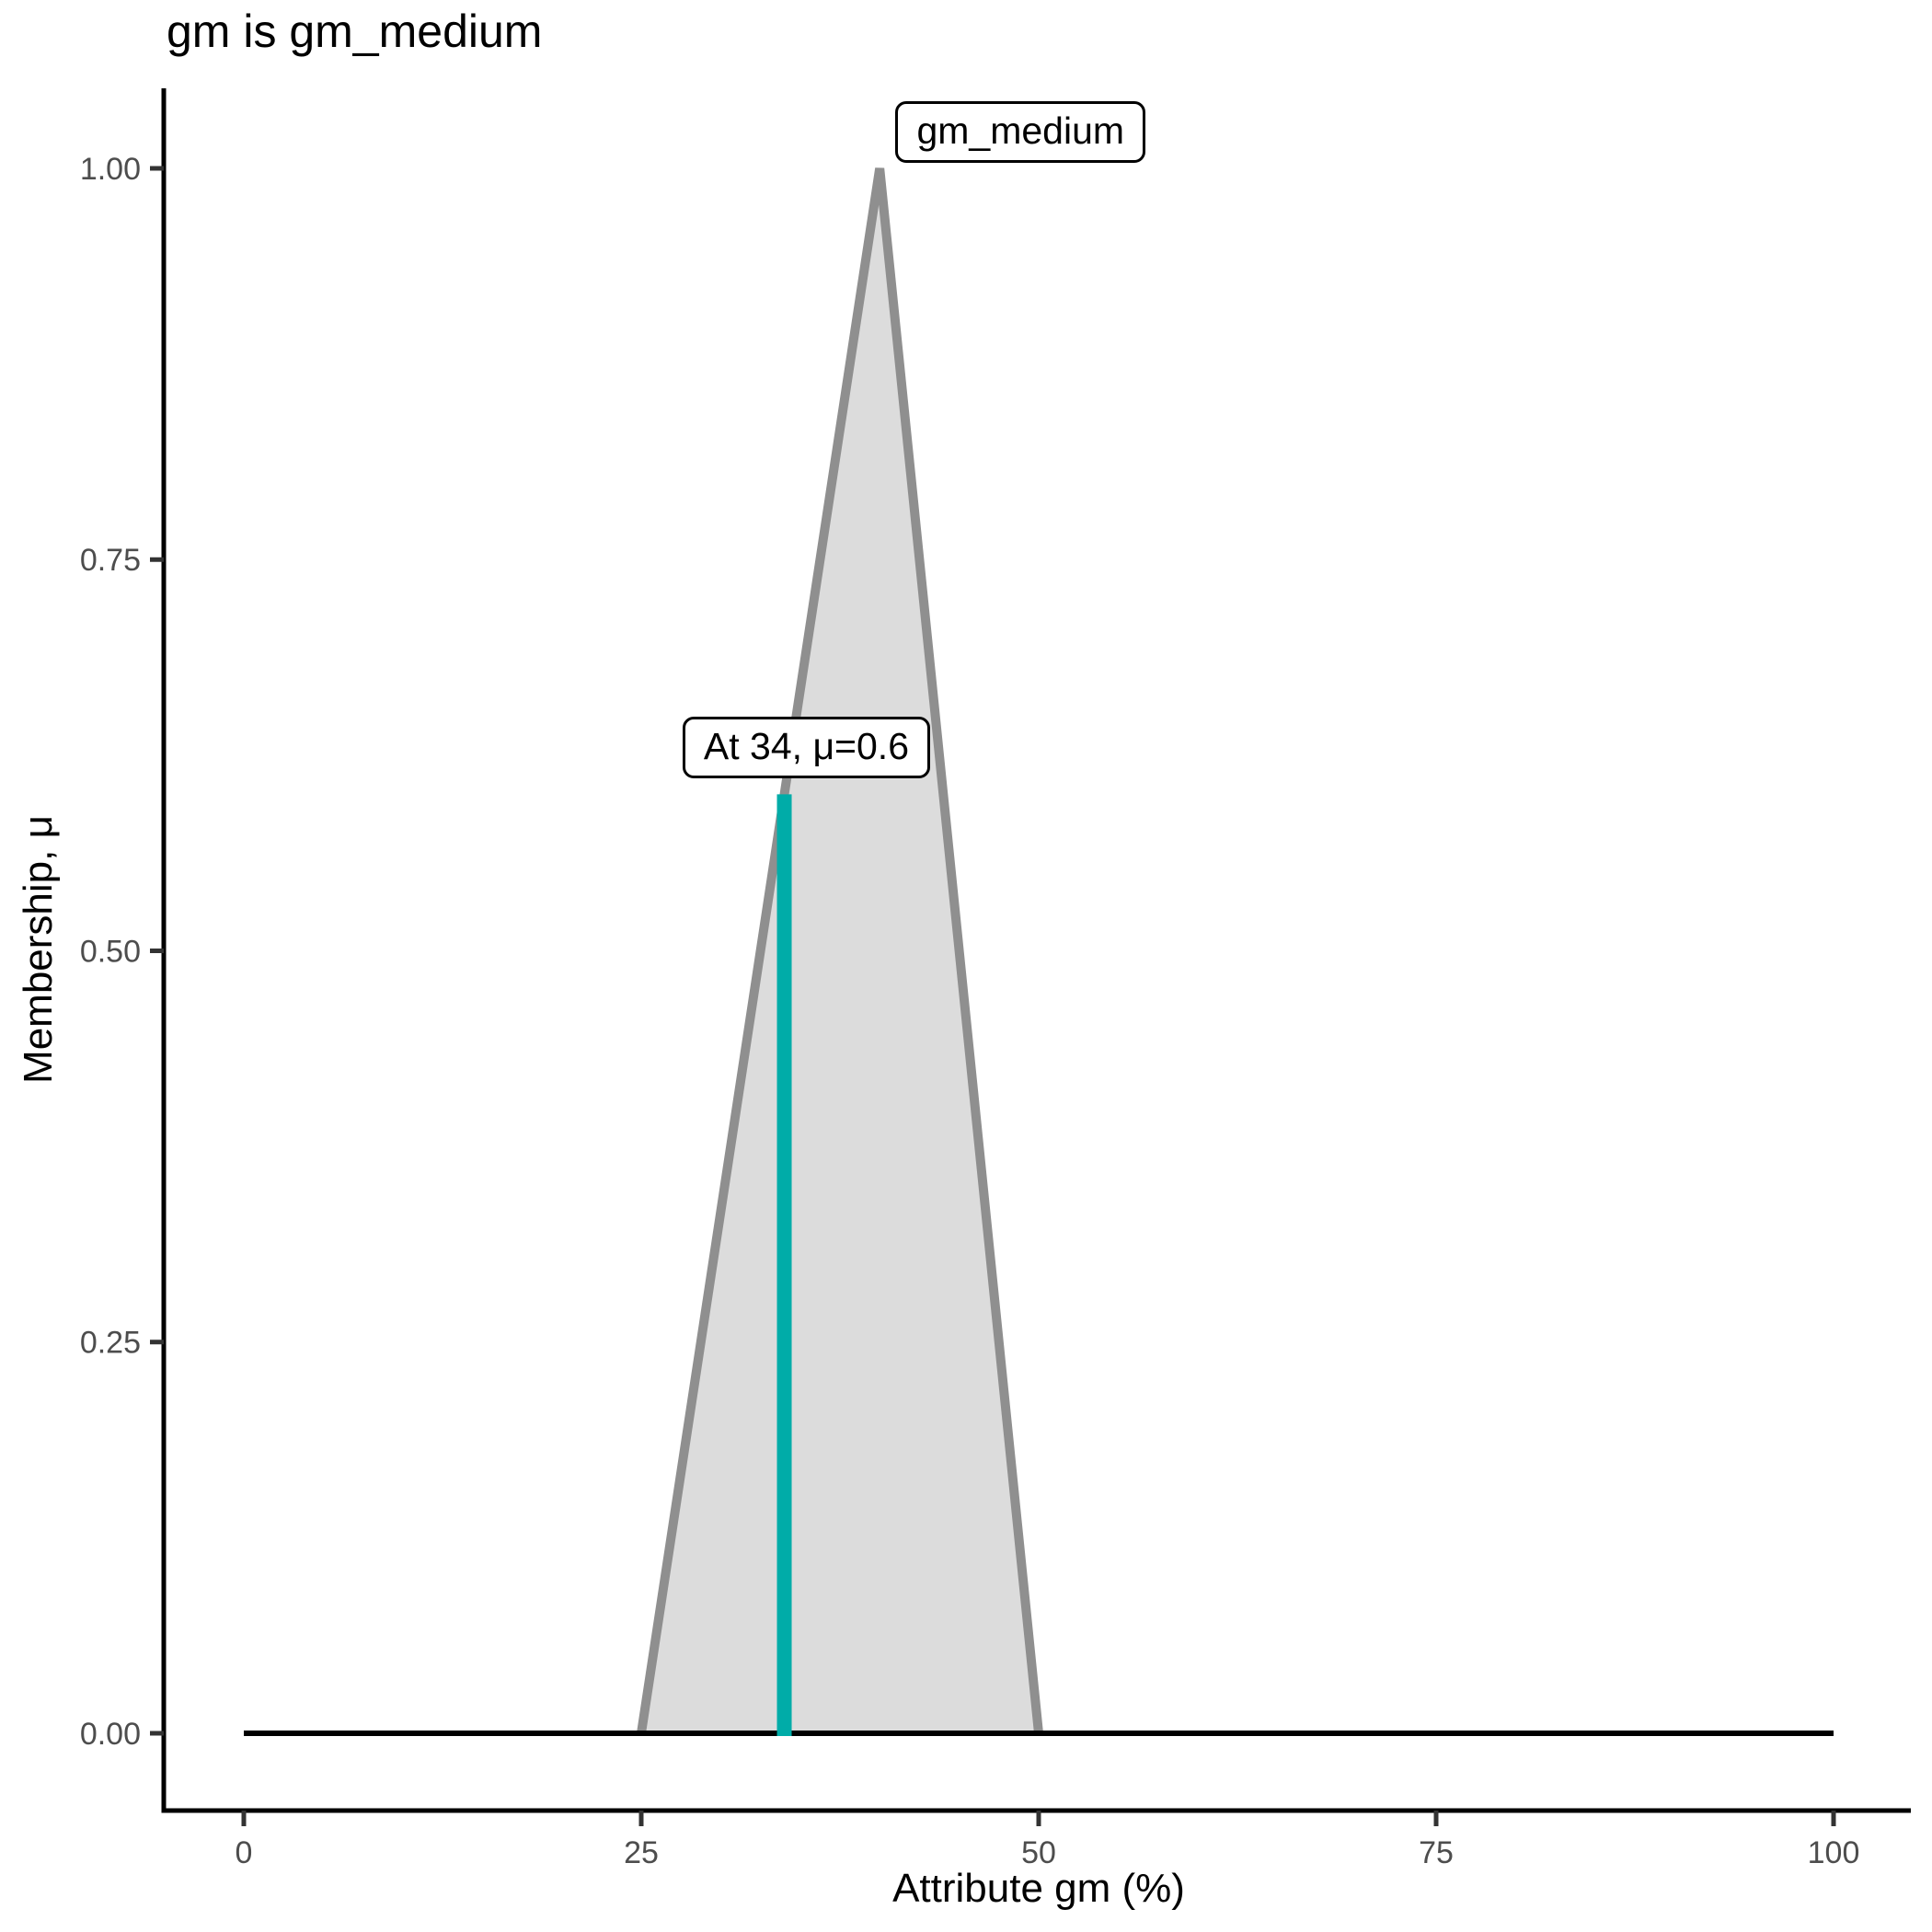 The height and width of the screenshot is (1932, 1932). What do you see at coordinates (244, 1852) in the screenshot?
I see `x-tick-label: 0` at bounding box center [244, 1852].